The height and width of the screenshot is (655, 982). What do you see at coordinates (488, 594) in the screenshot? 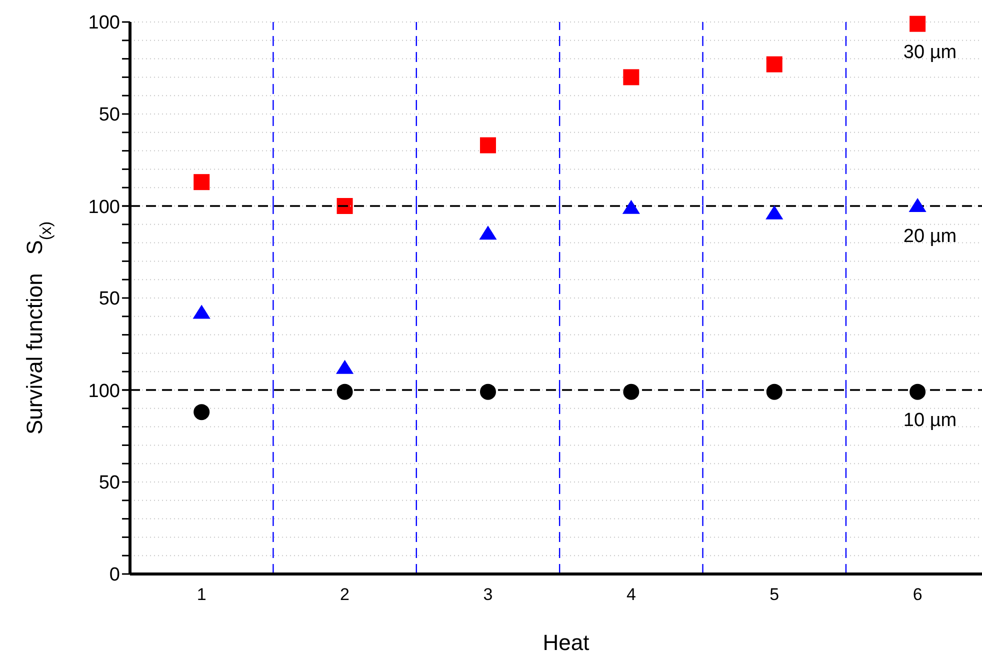
I see `x-tick-label: 3` at bounding box center [488, 594].